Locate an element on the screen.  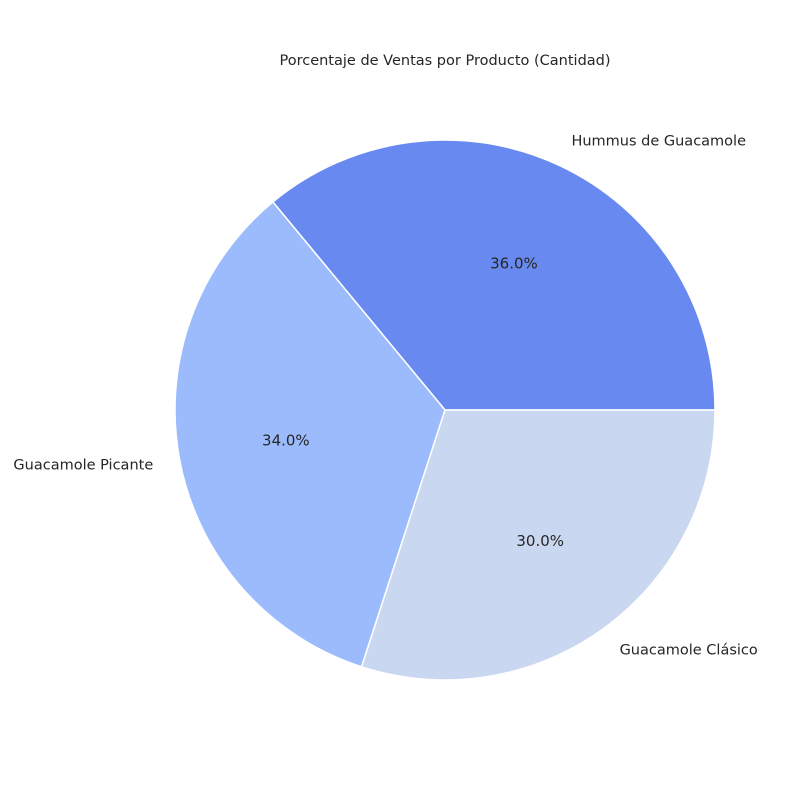
pie-percent-label: 30.0% is located at coordinates (540, 541).